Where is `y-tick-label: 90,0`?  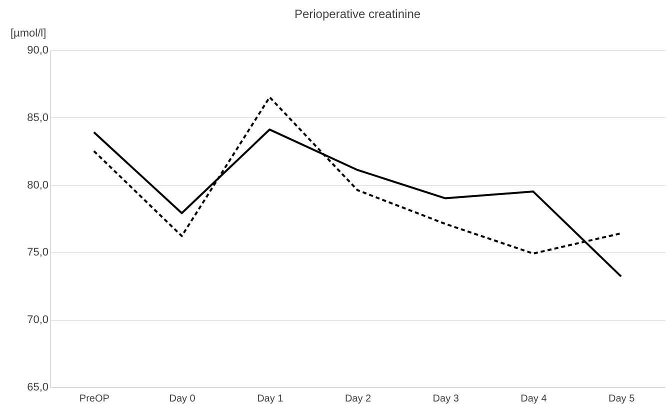 y-tick-label: 90,0 is located at coordinates (37, 50).